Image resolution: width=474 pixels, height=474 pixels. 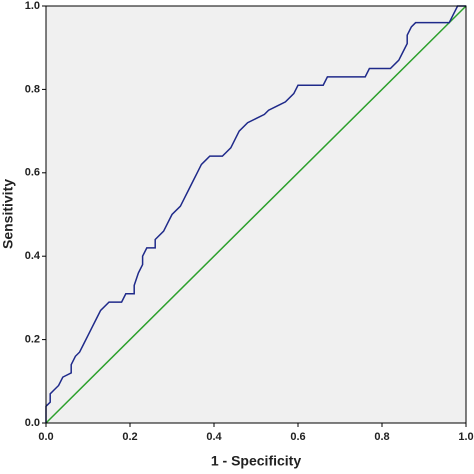 What do you see at coordinates (32, 6) in the screenshot?
I see `y-tick-label: 1.0` at bounding box center [32, 6].